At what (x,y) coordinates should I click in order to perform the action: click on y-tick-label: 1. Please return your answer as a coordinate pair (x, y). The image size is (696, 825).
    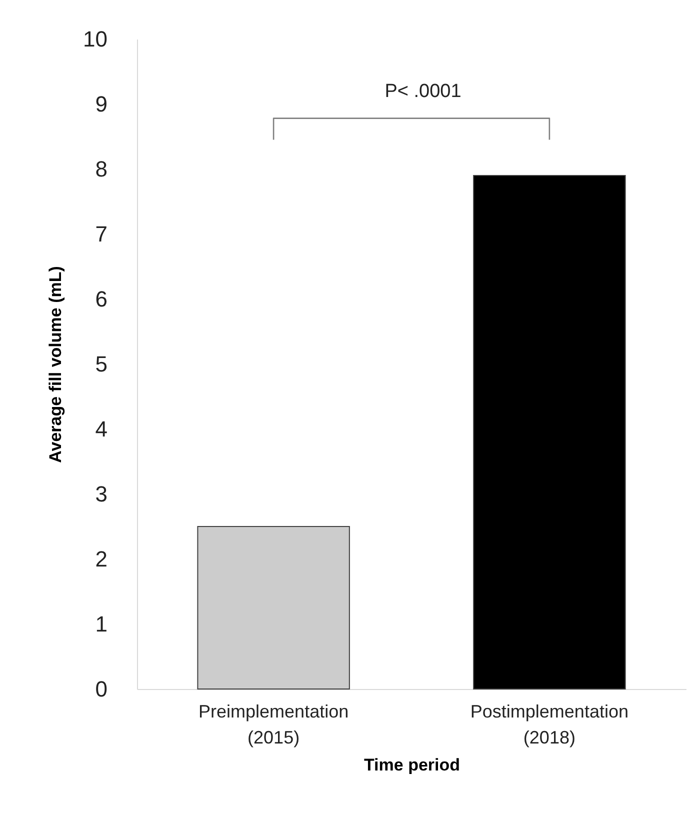
    Looking at the image, I should click on (101, 624).